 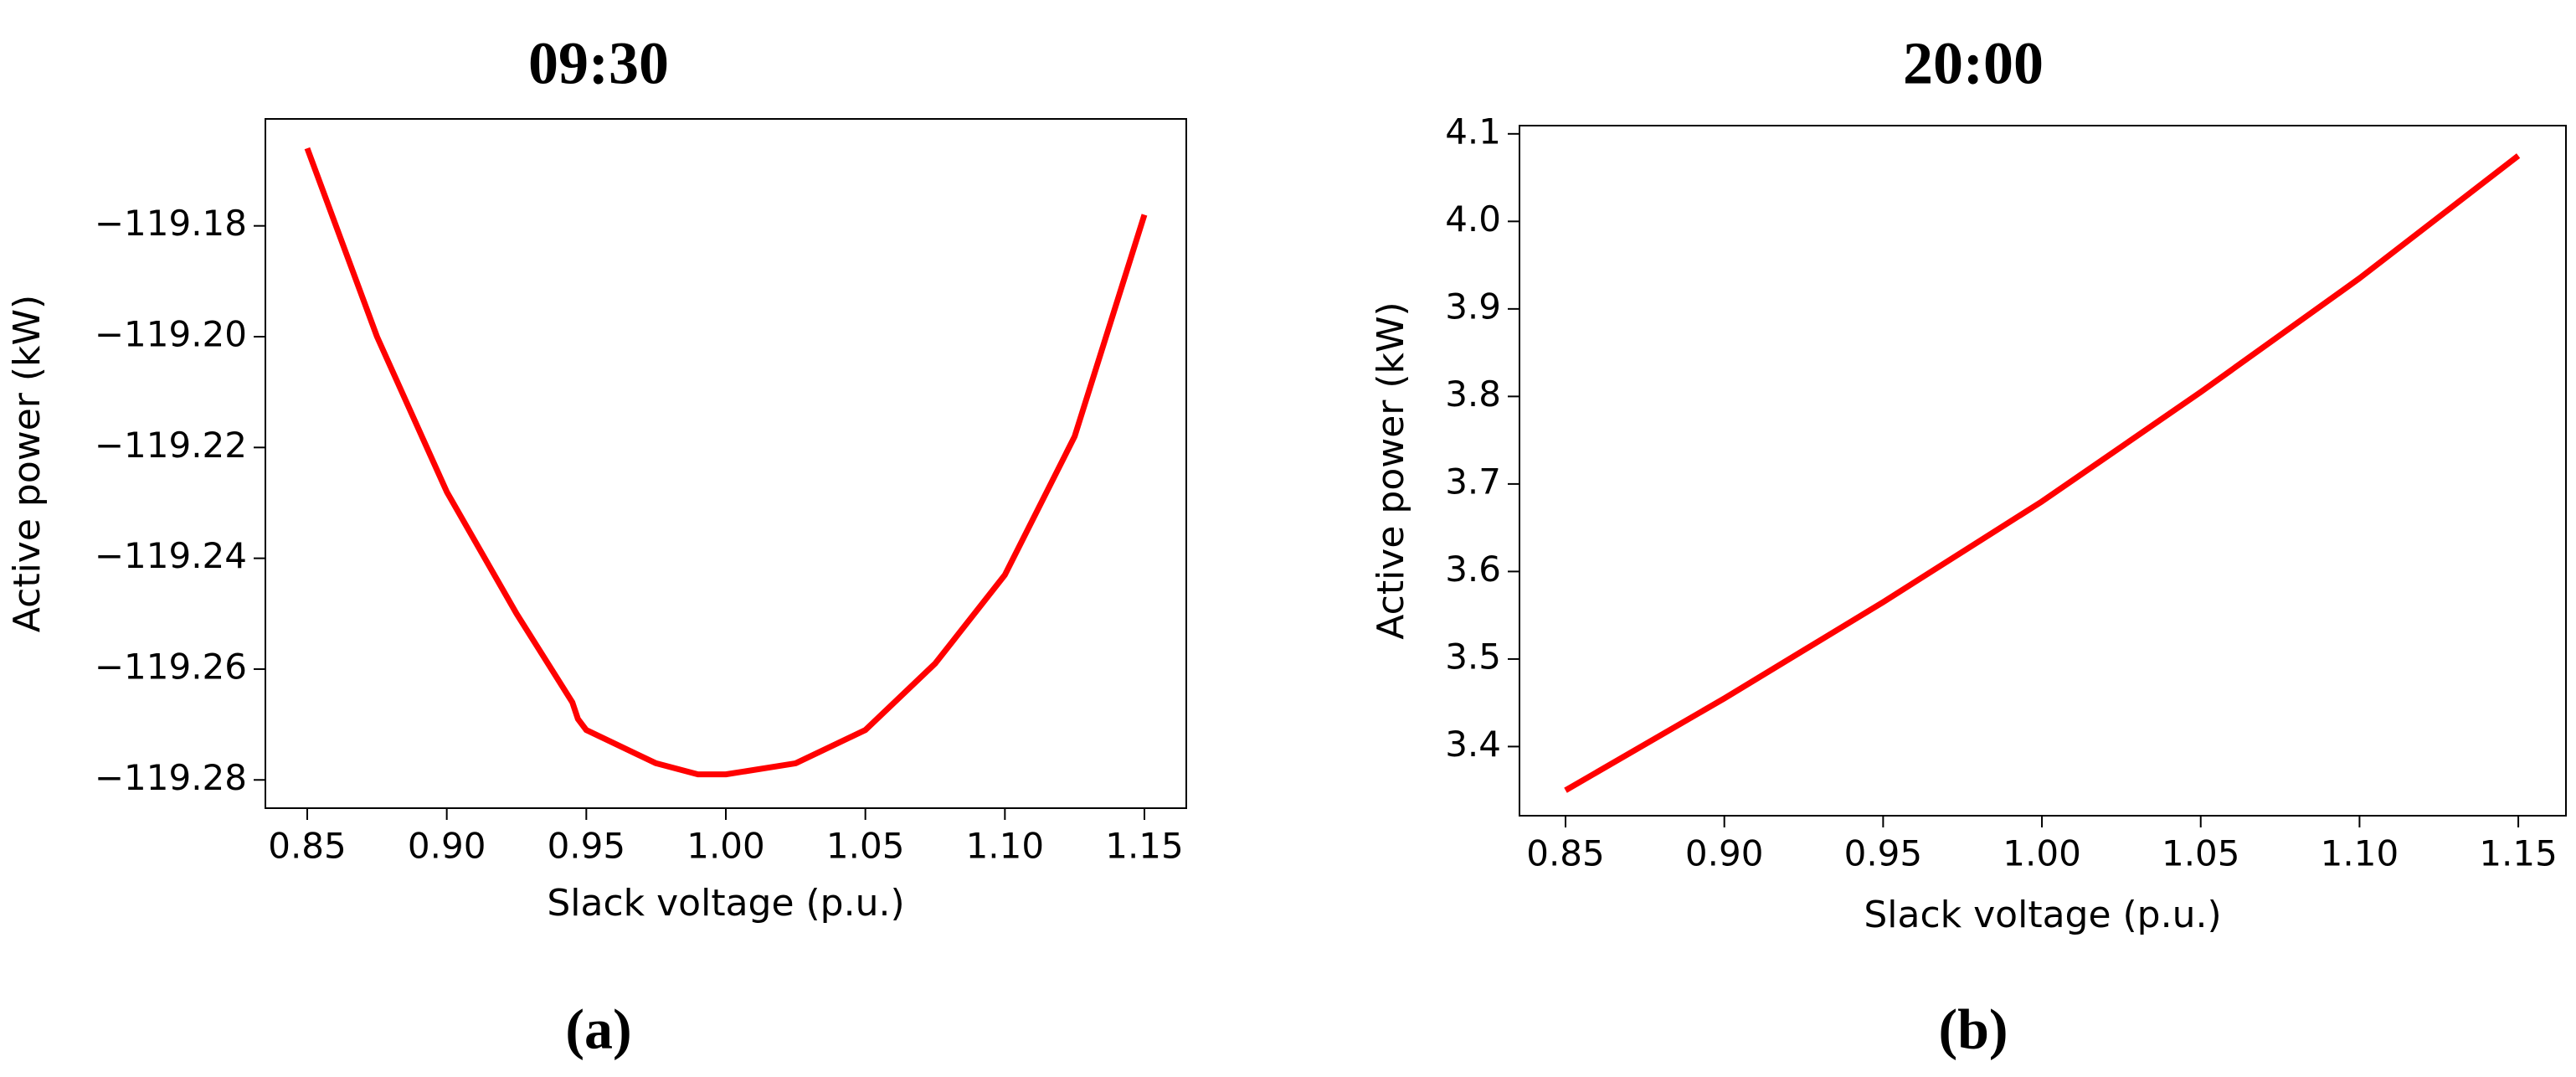 I want to click on y-tick-label: 4.0, so click(x=1473, y=219).